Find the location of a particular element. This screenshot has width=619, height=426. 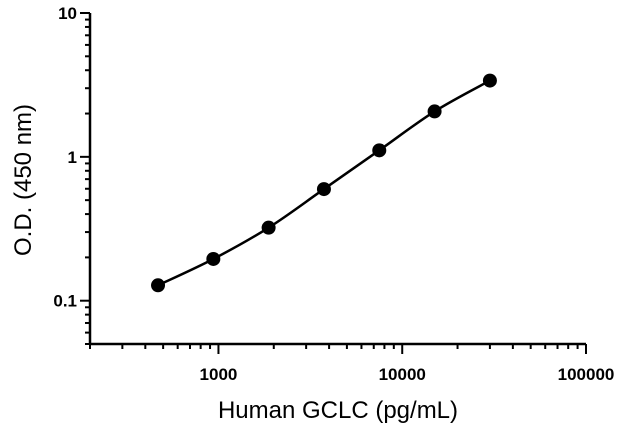

x-axis-title: Human GCLC (pg/mL) is located at coordinates (338, 410).